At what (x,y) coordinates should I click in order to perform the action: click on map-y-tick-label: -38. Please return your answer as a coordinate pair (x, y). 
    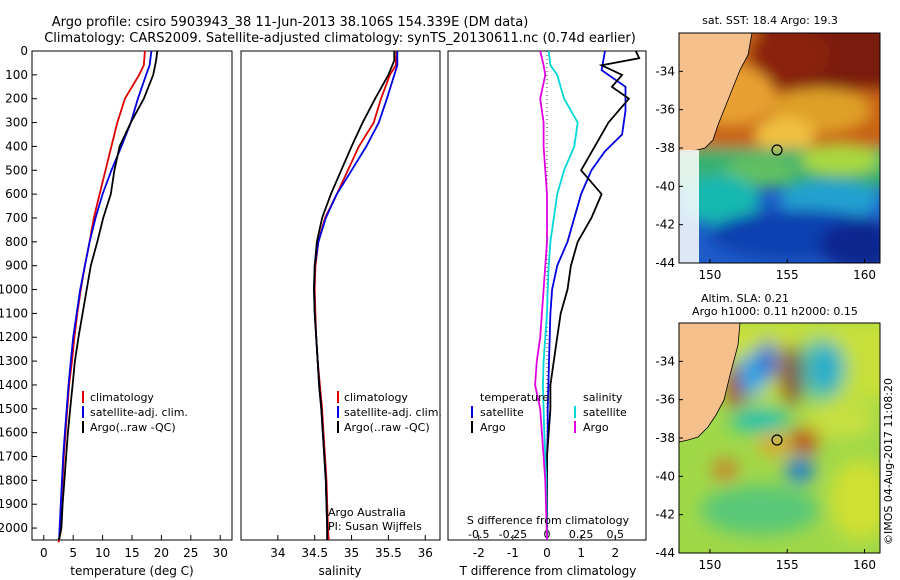
    Looking at the image, I should click on (665, 438).